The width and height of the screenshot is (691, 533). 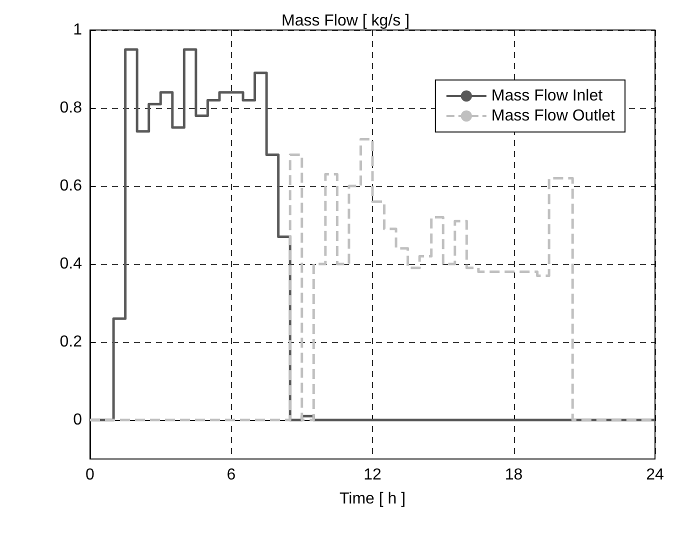 I want to click on legend-label: Mass Flow Inlet, so click(x=547, y=96).